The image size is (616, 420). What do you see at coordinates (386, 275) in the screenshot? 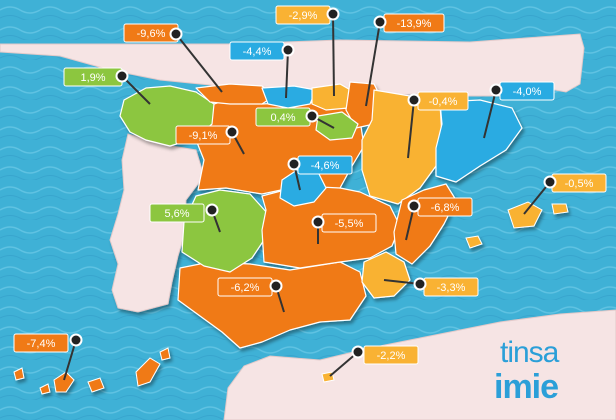
I see `region-murcia` at bounding box center [386, 275].